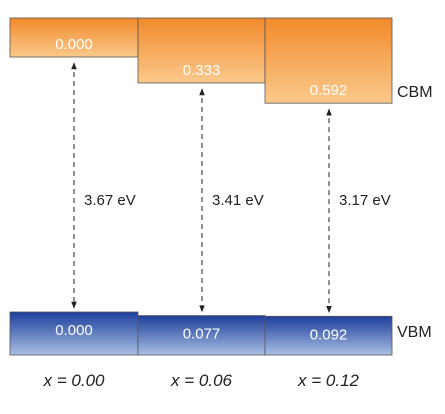 Image resolution: width=445 pixels, height=414 pixels. I want to click on composition-label-col-1: x = 0.00, so click(74, 380).